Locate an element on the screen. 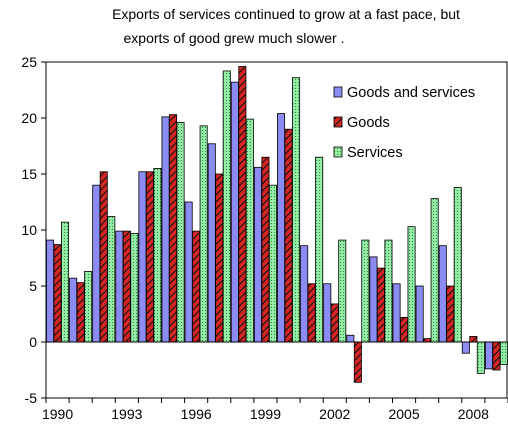  x-tick-label: 1996 is located at coordinates (196, 414).